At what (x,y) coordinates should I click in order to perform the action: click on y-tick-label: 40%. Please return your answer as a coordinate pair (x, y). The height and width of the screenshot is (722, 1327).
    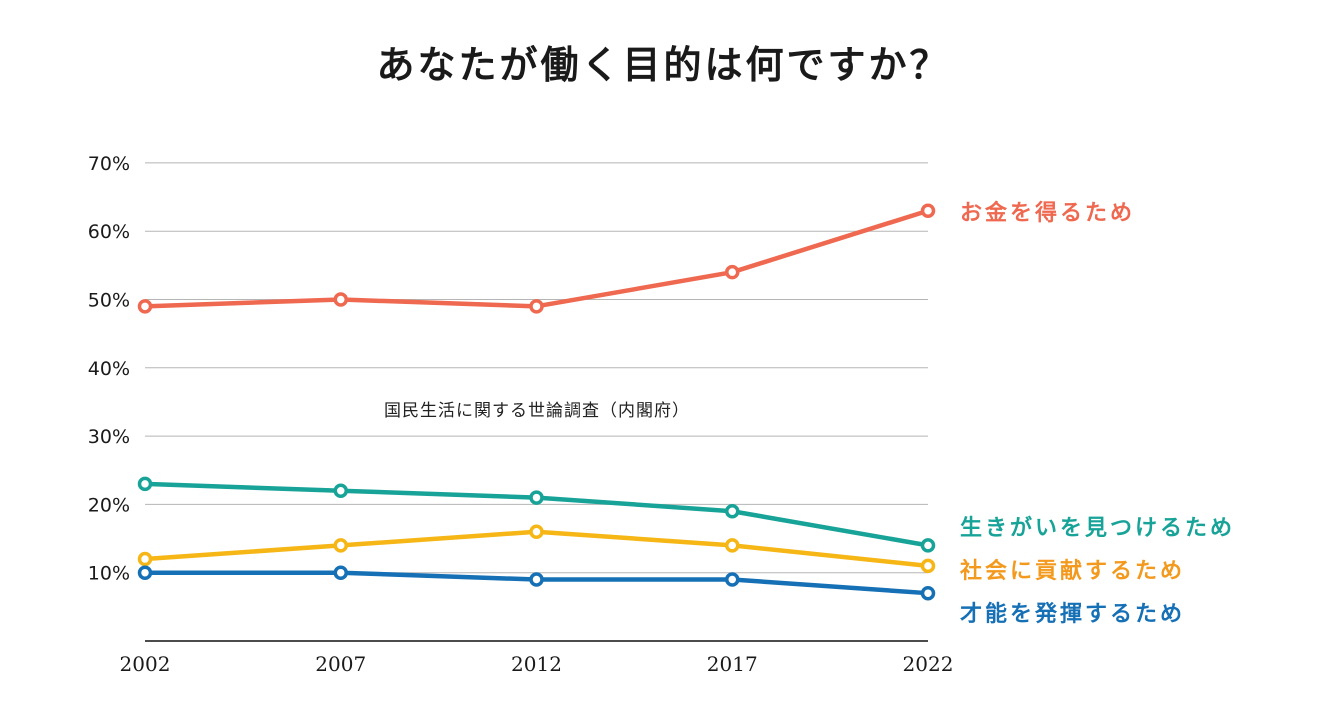
    Looking at the image, I should click on (109, 369).